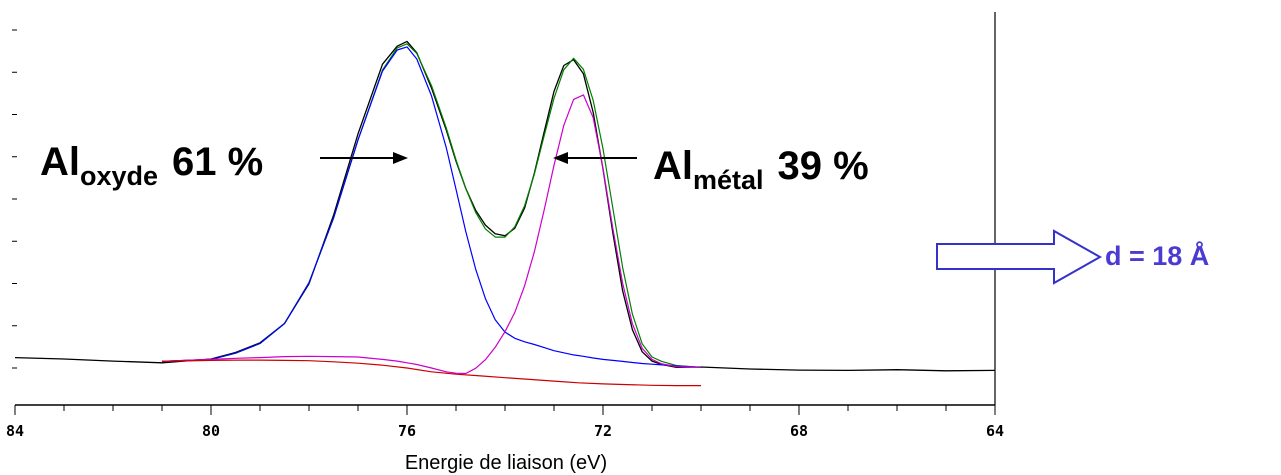 The image size is (1281, 475). What do you see at coordinates (364, 158) in the screenshot?
I see `oxide-arrow` at bounding box center [364, 158].